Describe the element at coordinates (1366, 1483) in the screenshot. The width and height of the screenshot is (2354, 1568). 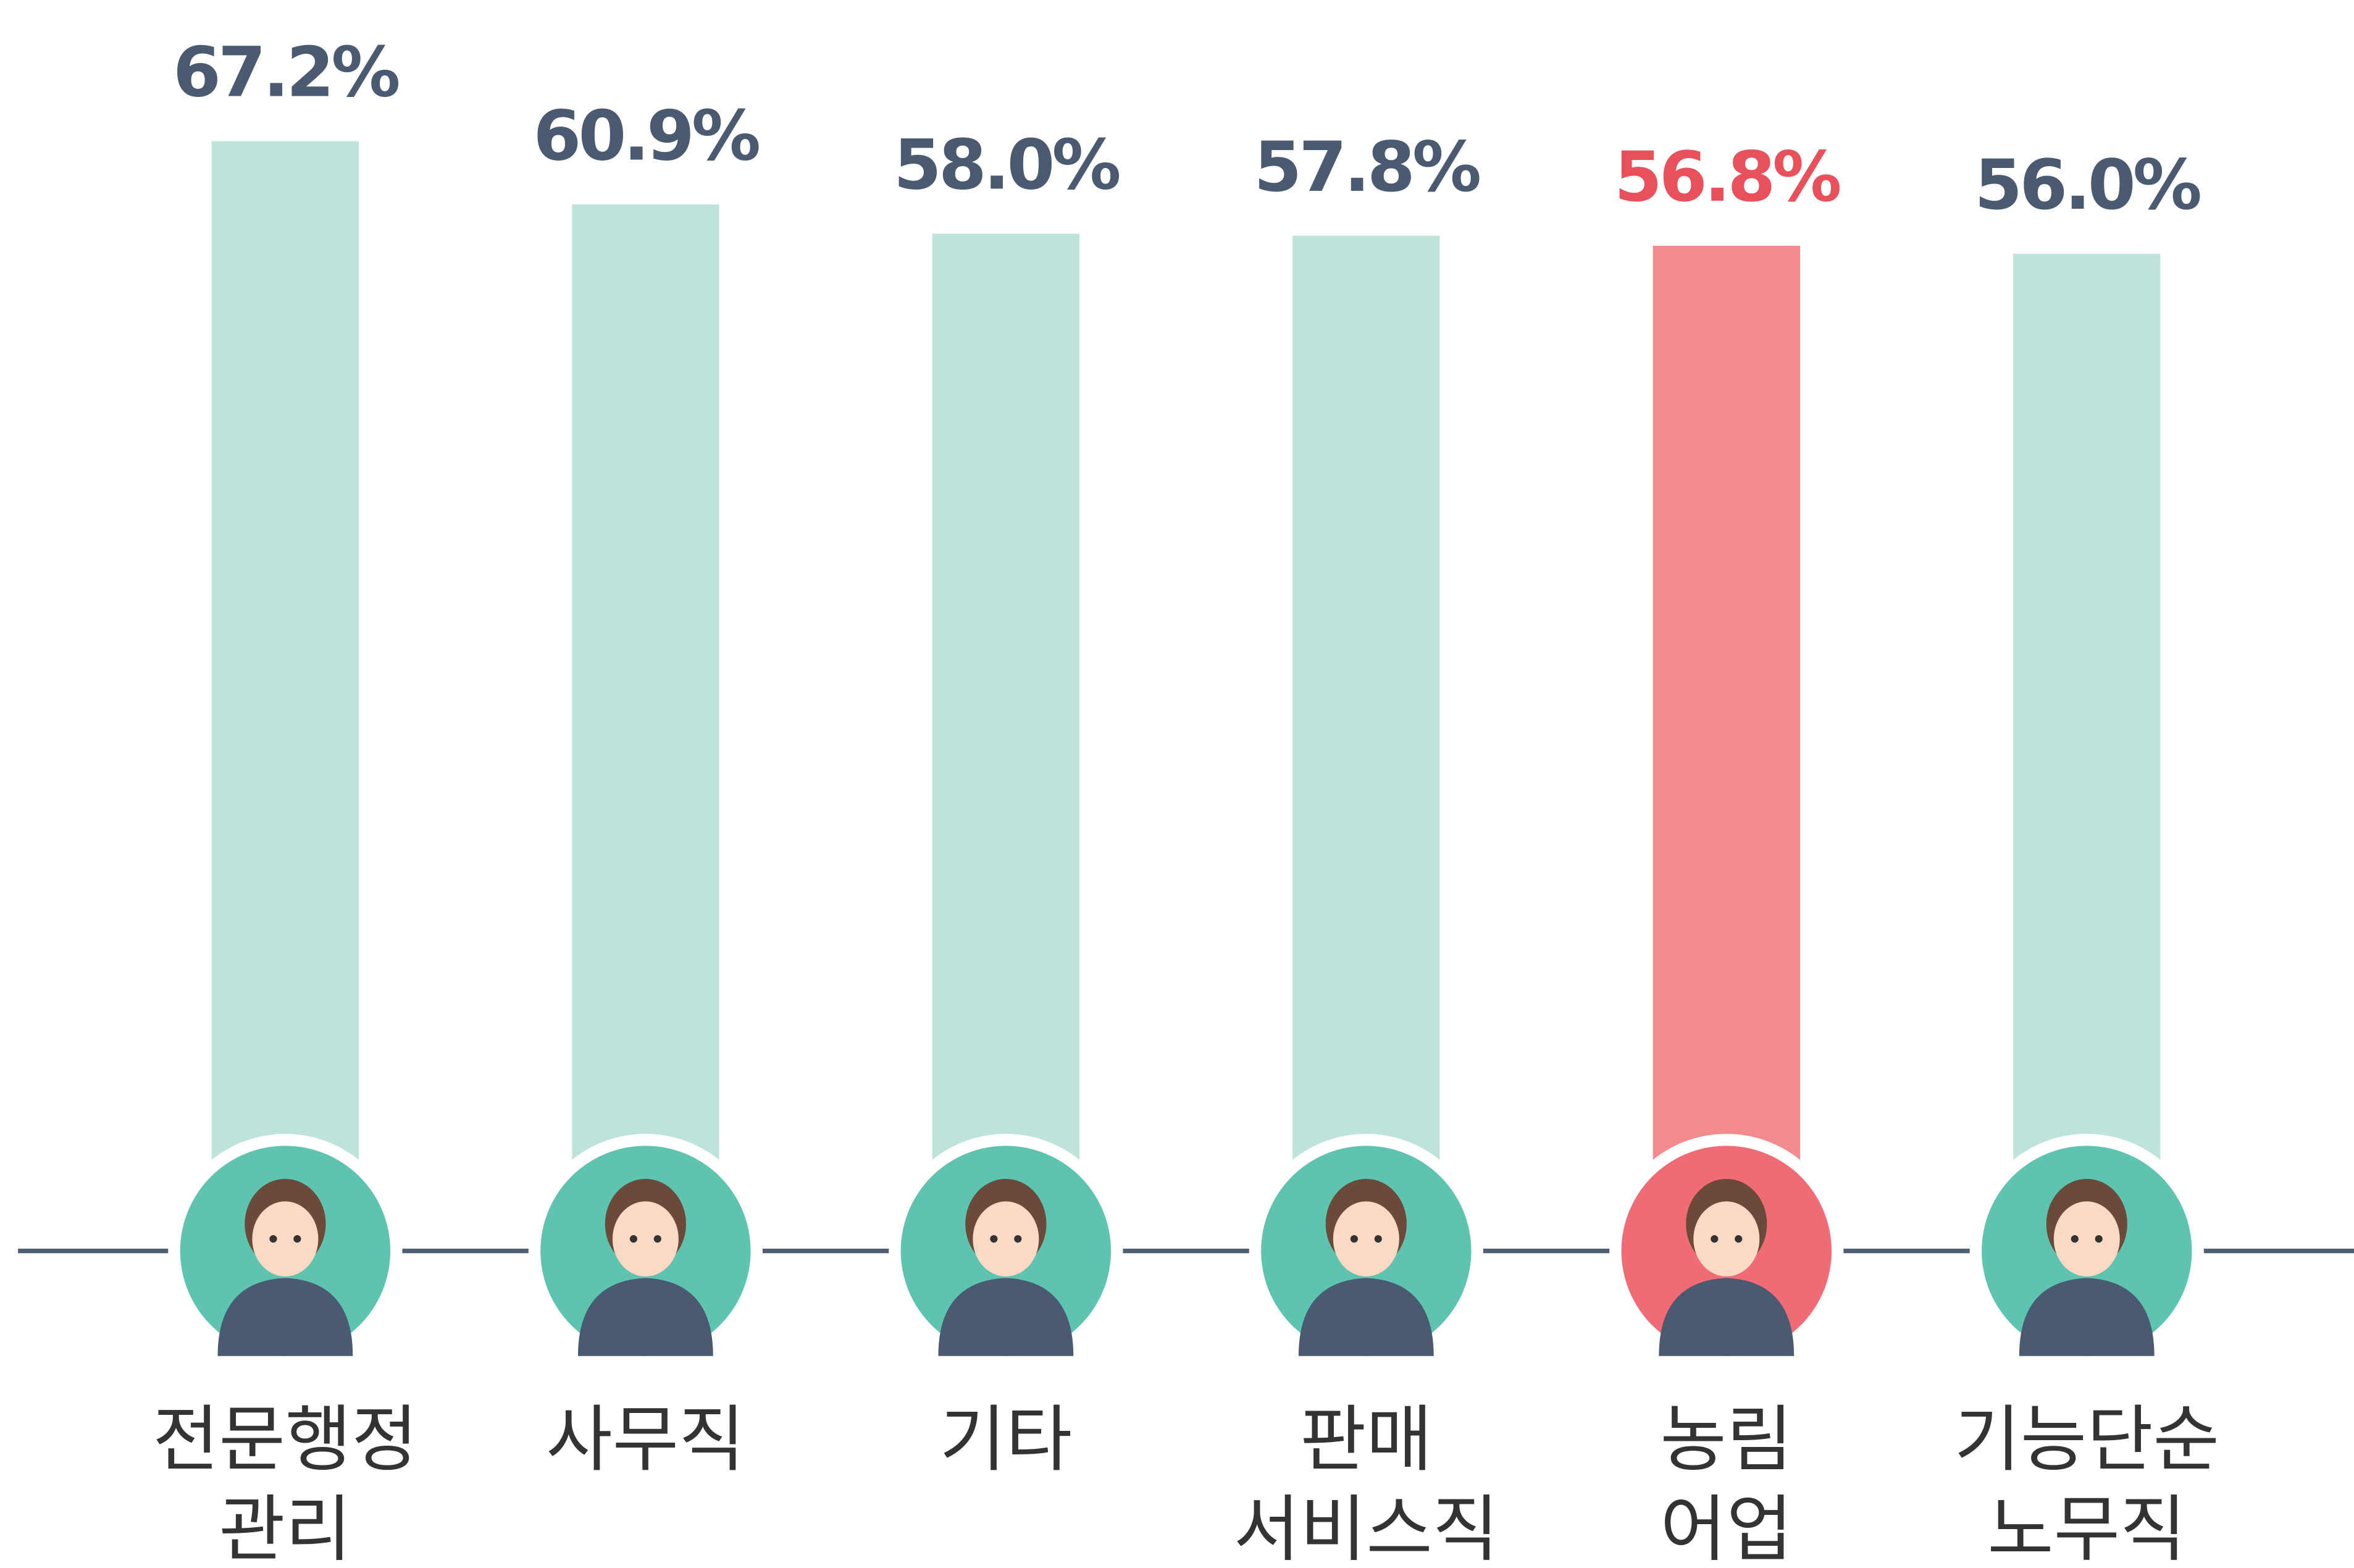
I see `category-label: 판매 서비스직` at that location.